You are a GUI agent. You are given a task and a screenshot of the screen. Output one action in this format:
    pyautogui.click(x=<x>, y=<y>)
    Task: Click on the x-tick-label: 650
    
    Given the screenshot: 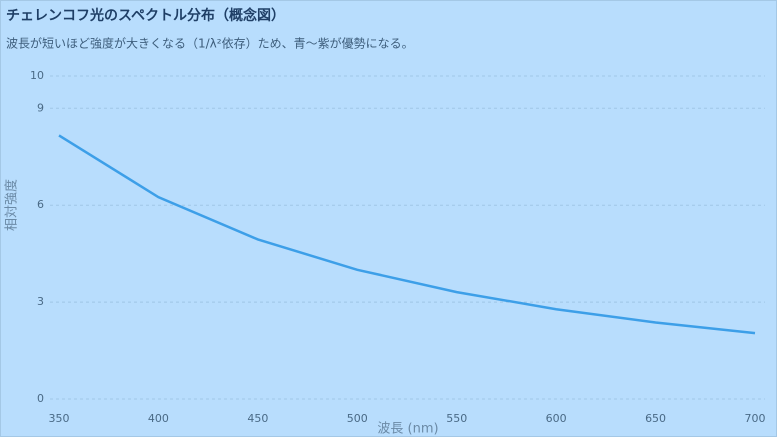 What is the action you would take?
    pyautogui.click(x=655, y=418)
    